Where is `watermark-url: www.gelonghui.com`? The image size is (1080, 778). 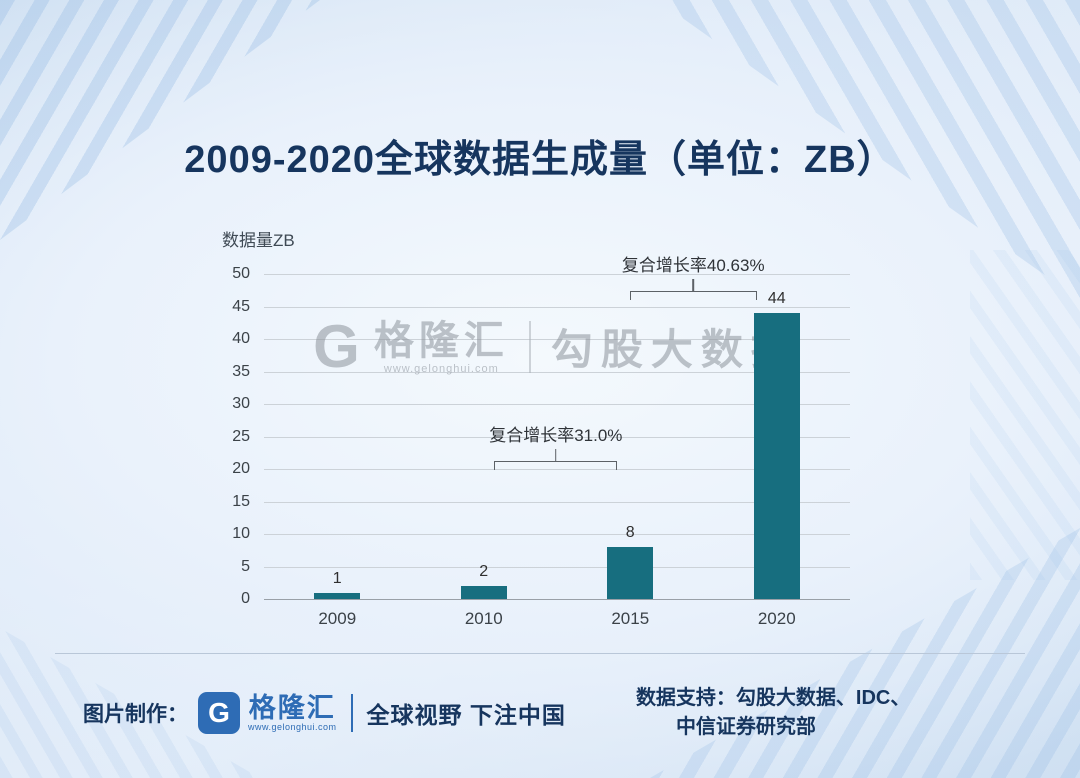
watermark-url: www.gelonghui.com is located at coordinates (441, 368).